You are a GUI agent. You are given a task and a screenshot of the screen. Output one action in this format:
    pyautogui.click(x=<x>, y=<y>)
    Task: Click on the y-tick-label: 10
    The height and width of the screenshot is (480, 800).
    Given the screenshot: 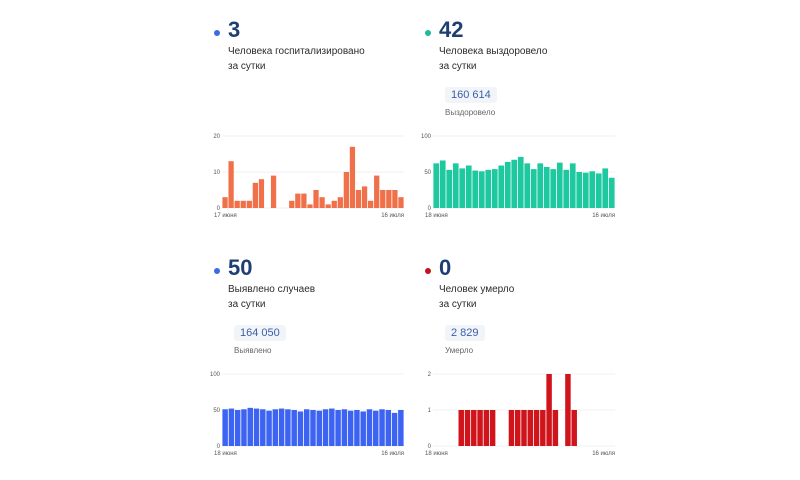 What is the action you would take?
    pyautogui.click(x=216, y=173)
    